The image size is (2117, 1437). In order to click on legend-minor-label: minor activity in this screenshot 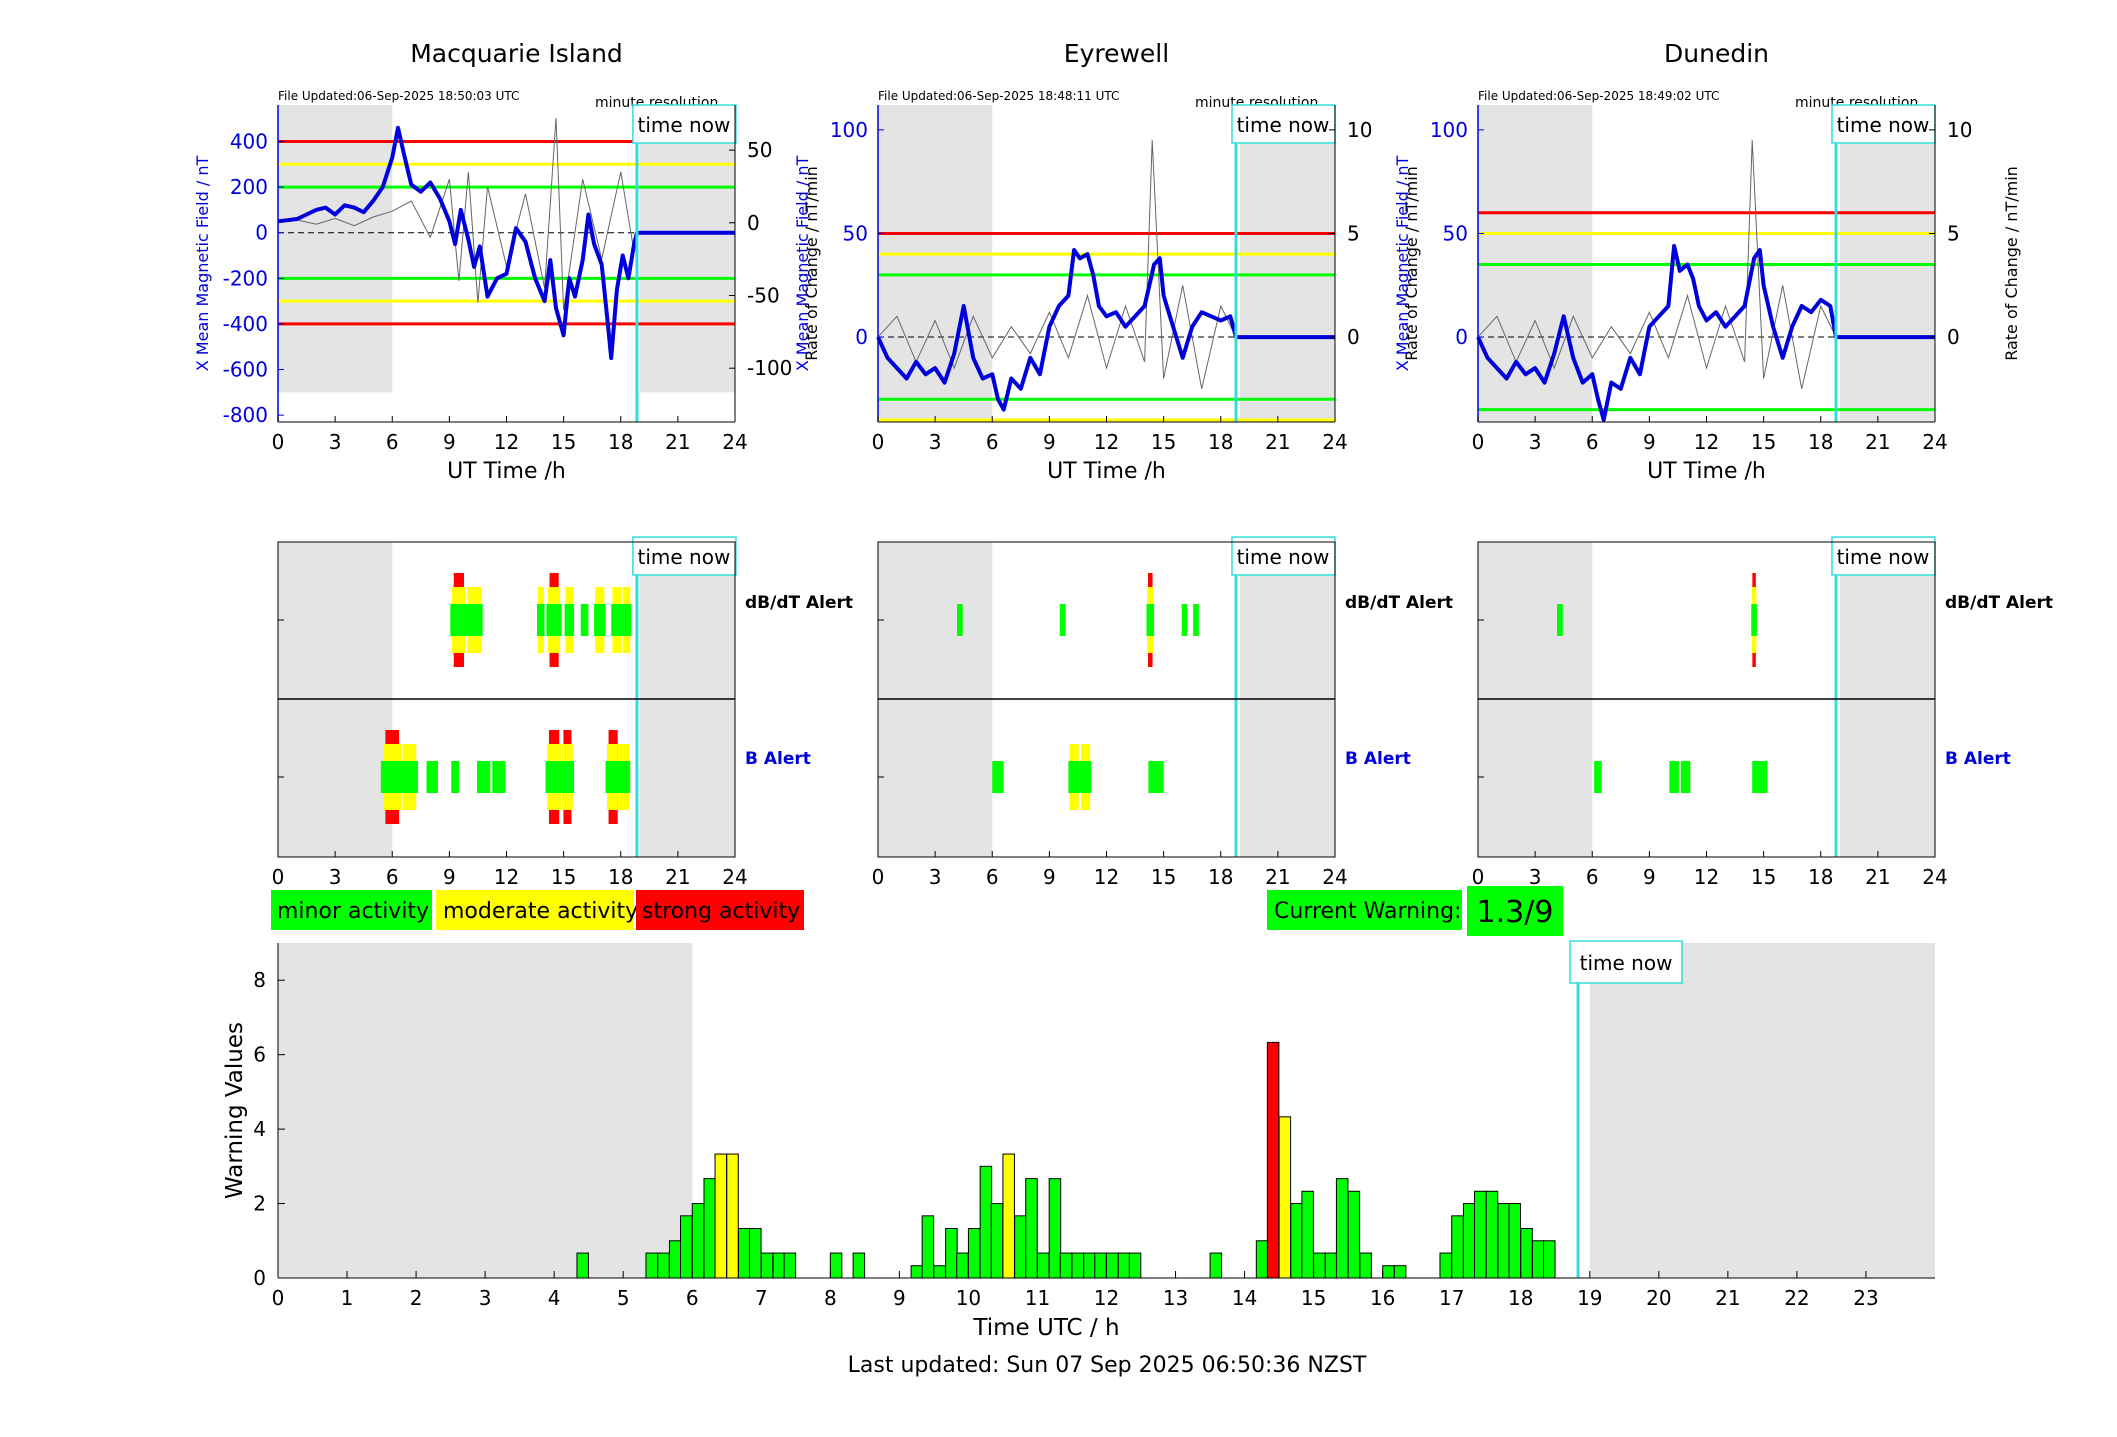, I will do `click(353, 911)`.